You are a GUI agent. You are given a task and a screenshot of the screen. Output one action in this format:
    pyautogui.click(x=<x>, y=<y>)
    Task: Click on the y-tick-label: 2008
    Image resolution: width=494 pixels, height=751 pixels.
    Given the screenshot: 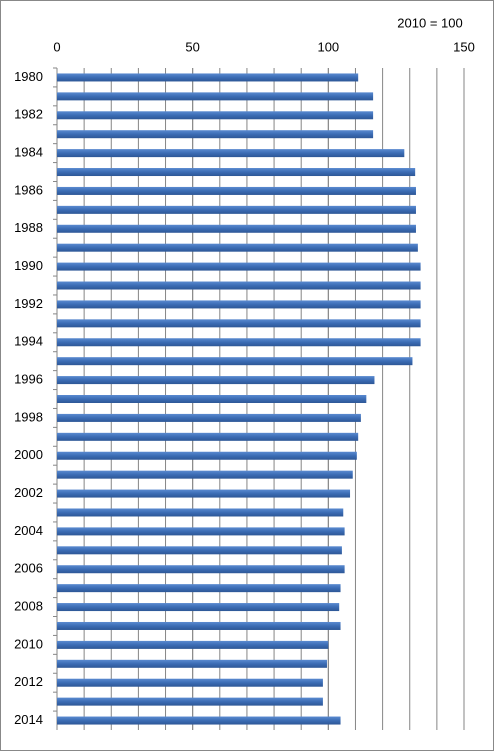 What is the action you would take?
    pyautogui.click(x=28, y=605)
    